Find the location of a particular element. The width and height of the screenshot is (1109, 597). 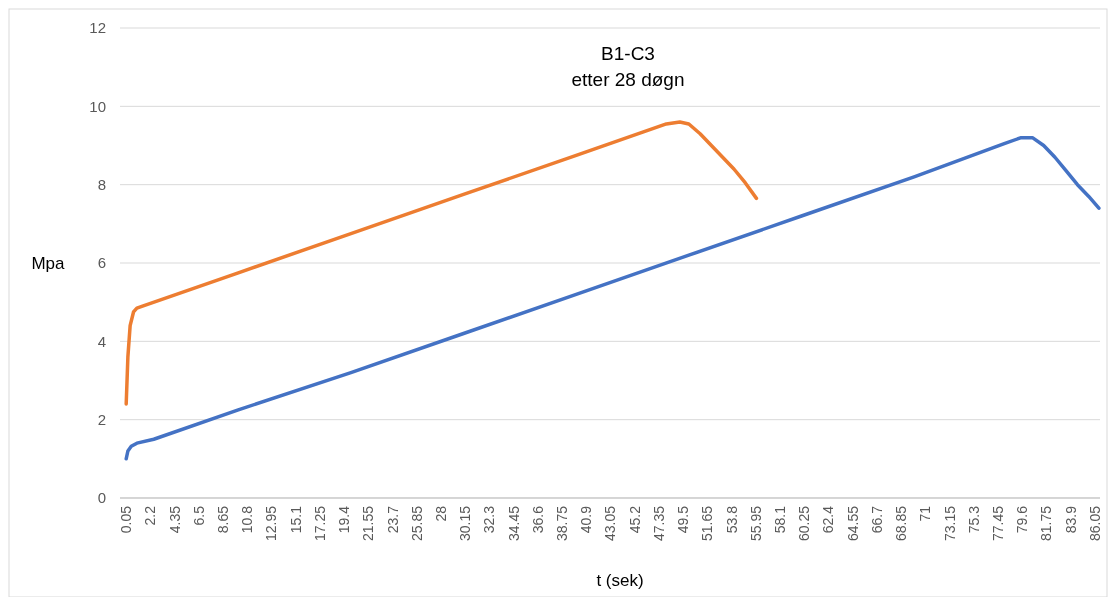

x-tick-label: 17.25 is located at coordinates (319, 523).